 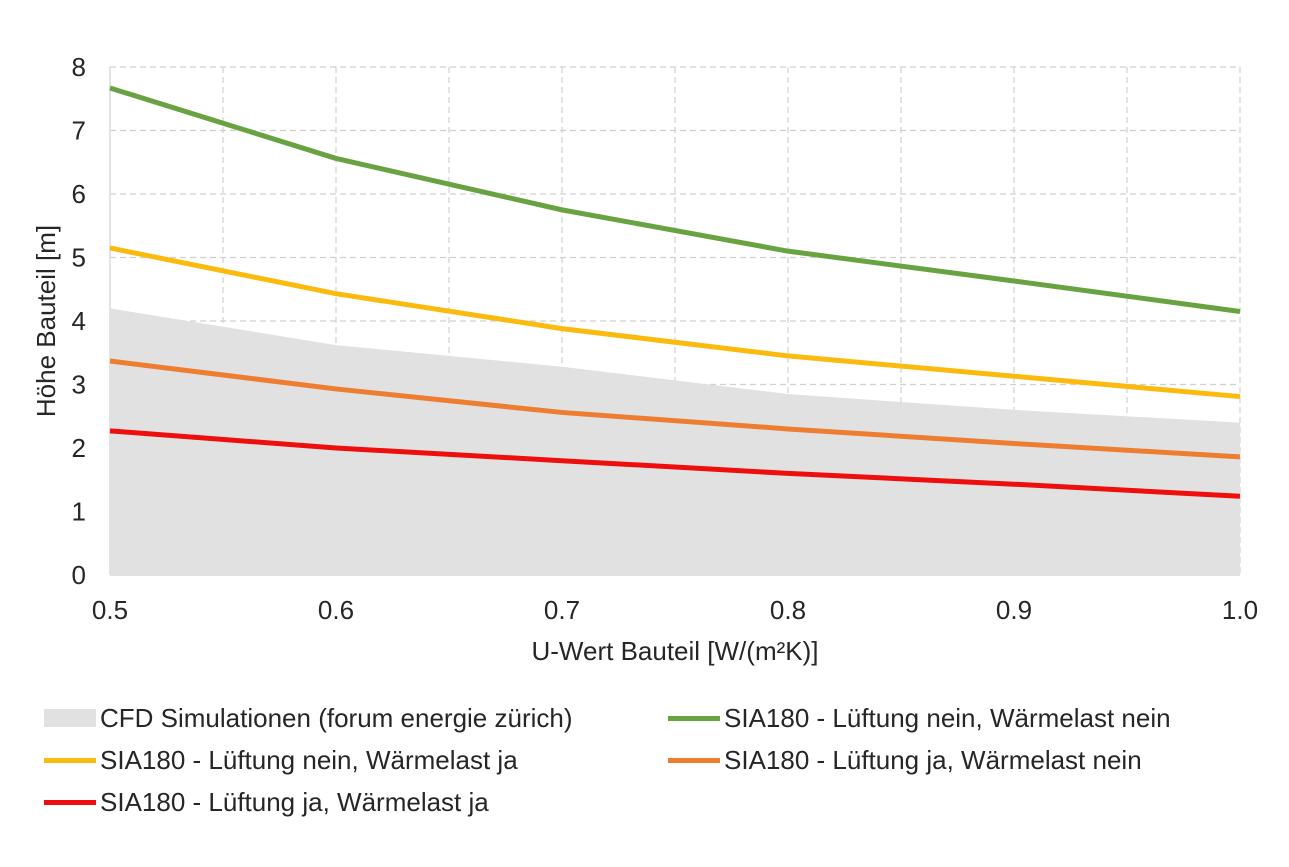 What do you see at coordinates (294, 801) in the screenshot?
I see `legend-label-series-4: SIA180 - Lüftung ja, Wärmelast ja` at bounding box center [294, 801].